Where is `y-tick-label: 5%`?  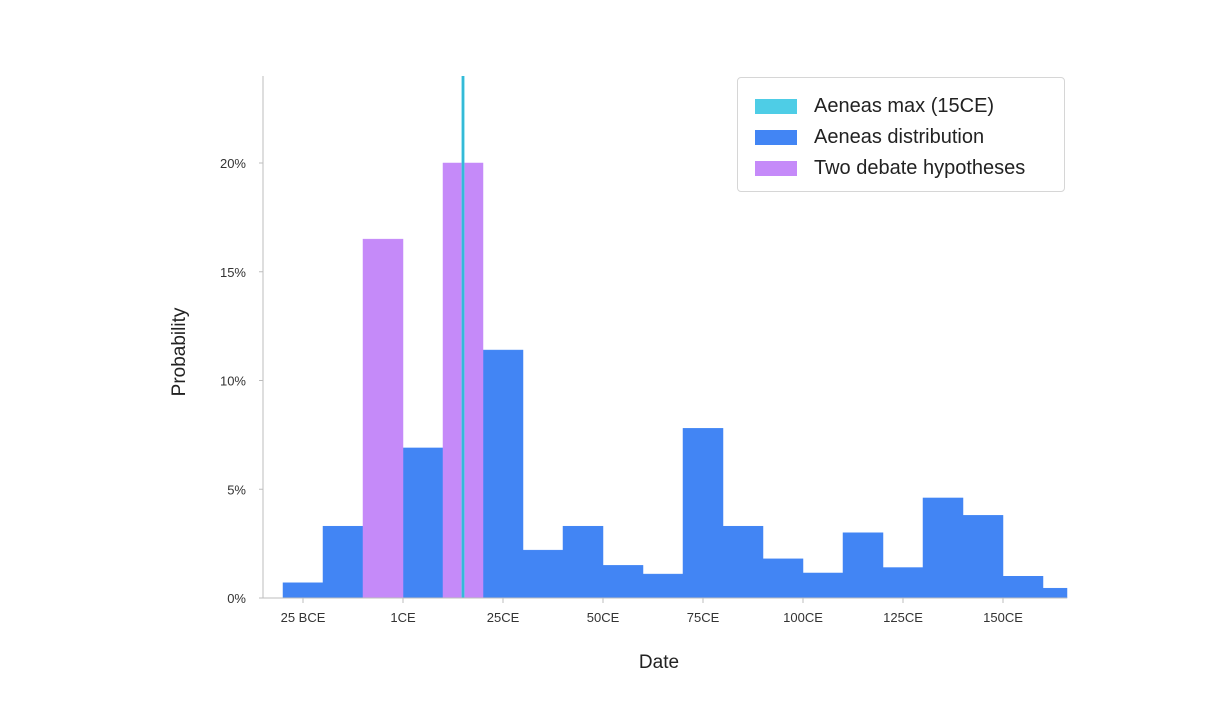
y-tick-label: 5% is located at coordinates (236, 489).